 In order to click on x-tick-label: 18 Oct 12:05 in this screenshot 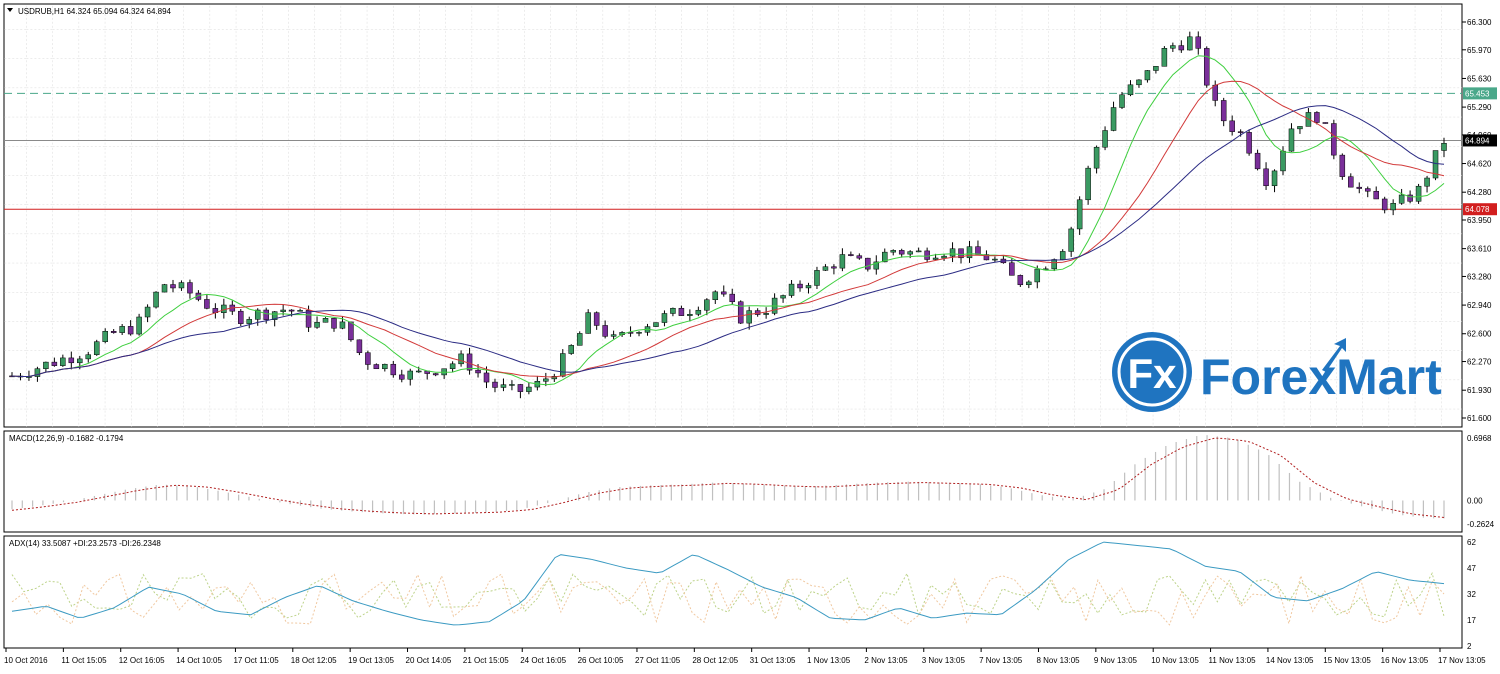, I will do `click(314, 660)`.